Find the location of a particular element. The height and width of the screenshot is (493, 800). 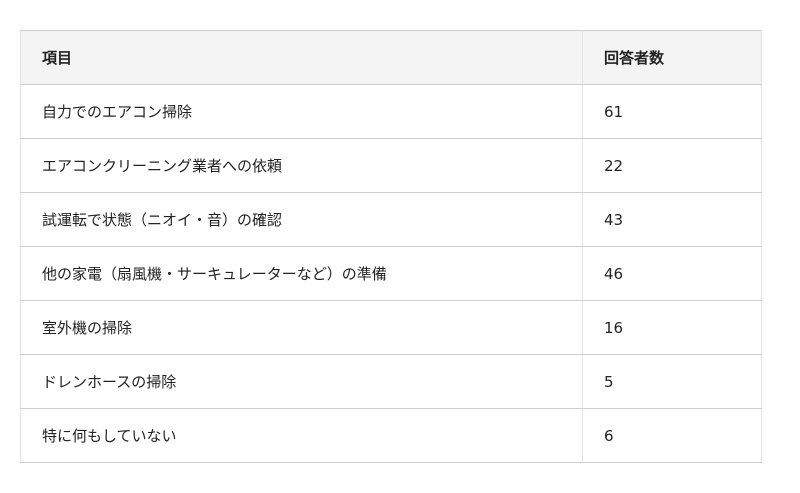

header-item: 項目 is located at coordinates (301, 57).